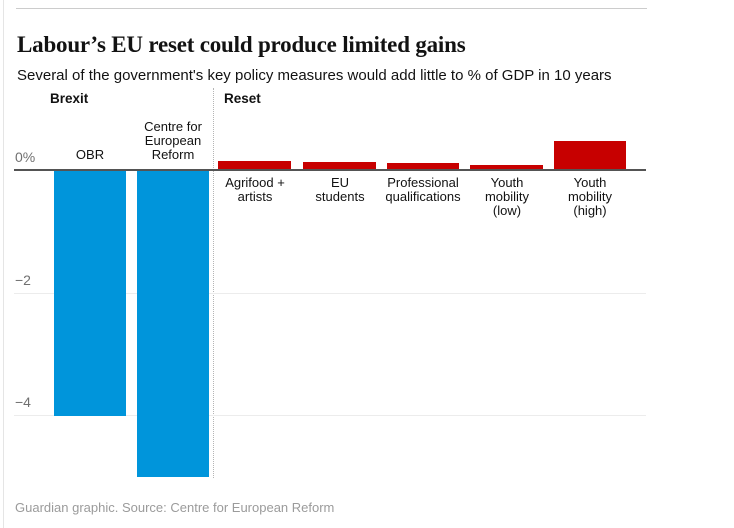 The image size is (734, 528). I want to click on bar-category-label: Agrifood + artists, so click(255, 189).